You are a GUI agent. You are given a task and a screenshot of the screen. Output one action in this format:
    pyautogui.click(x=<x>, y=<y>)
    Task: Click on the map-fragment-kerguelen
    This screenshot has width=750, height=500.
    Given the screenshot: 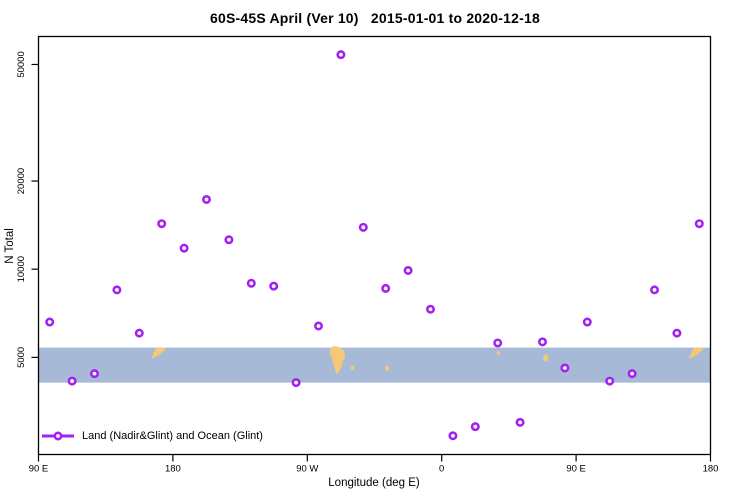 What is the action you would take?
    pyautogui.click(x=546, y=358)
    